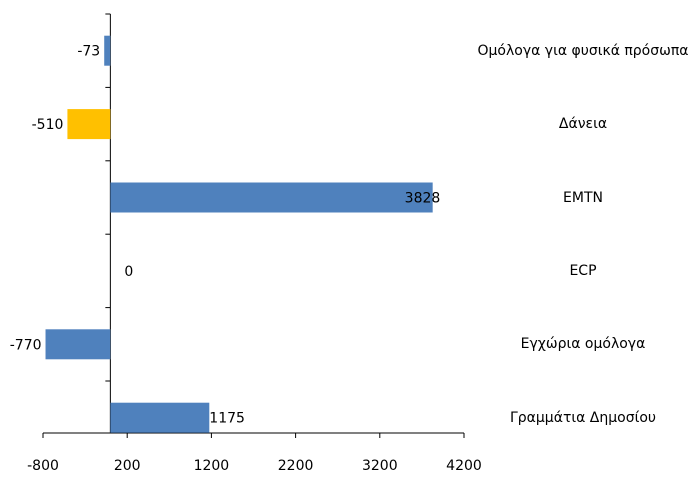 The image size is (697, 491). I want to click on value-label: 3828, so click(423, 199).